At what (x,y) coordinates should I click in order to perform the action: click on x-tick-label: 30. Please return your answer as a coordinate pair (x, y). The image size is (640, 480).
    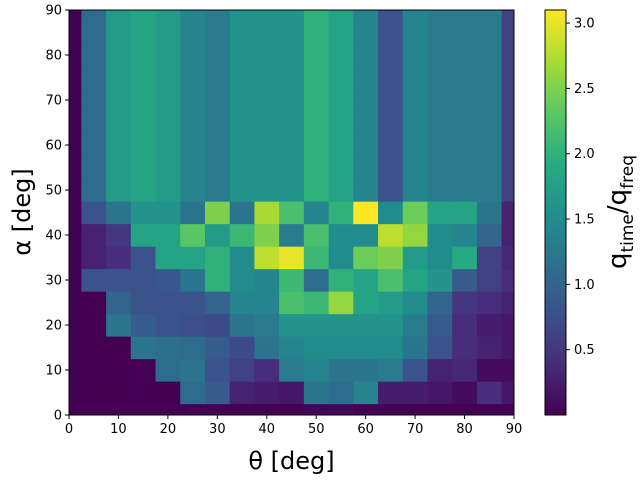
    Looking at the image, I should click on (217, 429).